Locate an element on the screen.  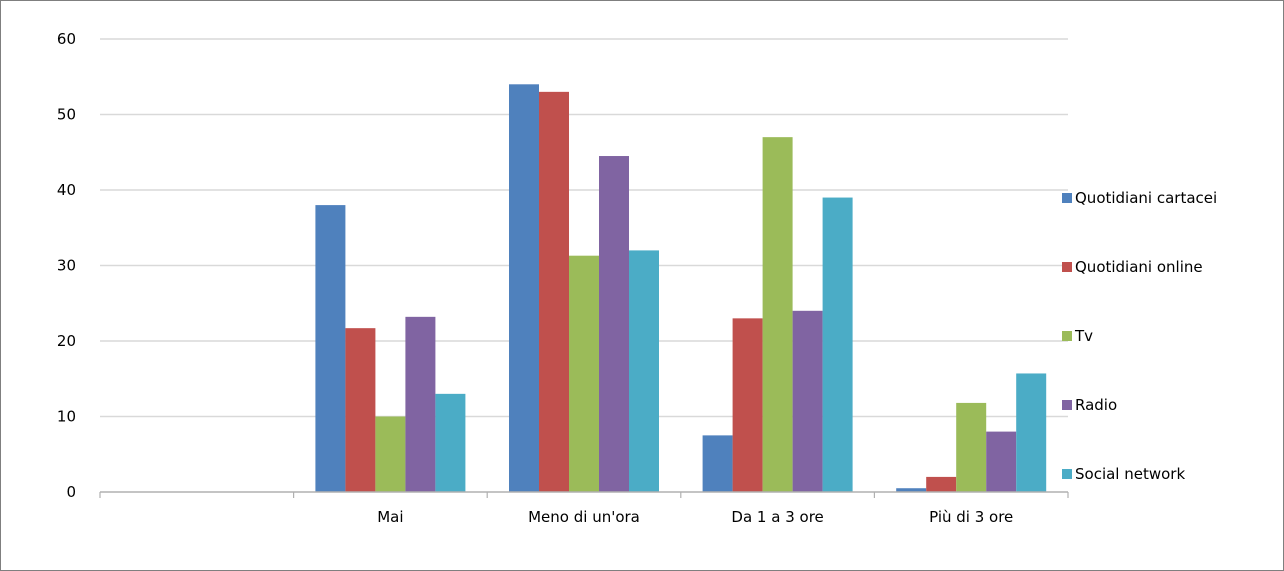
legend-label: Radio is located at coordinates (1096, 405).